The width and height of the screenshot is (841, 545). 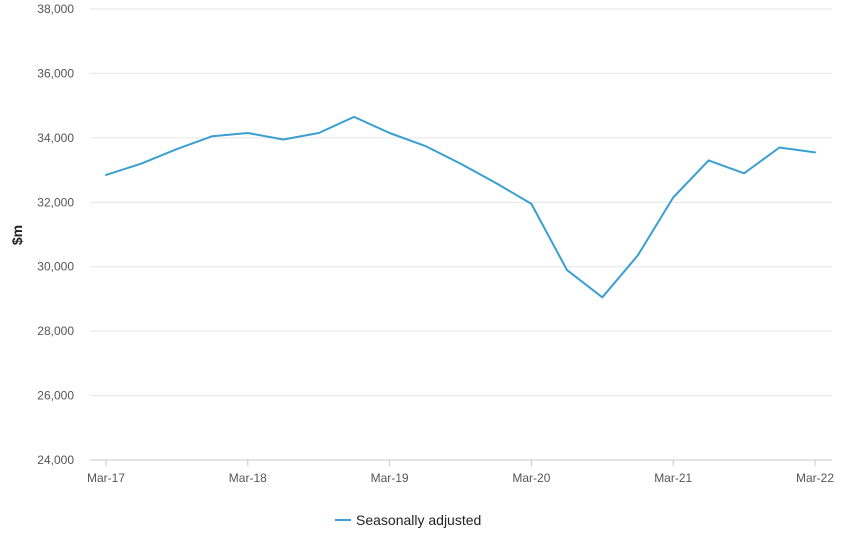 I want to click on x-tick-label: Mar-17, so click(x=106, y=478).